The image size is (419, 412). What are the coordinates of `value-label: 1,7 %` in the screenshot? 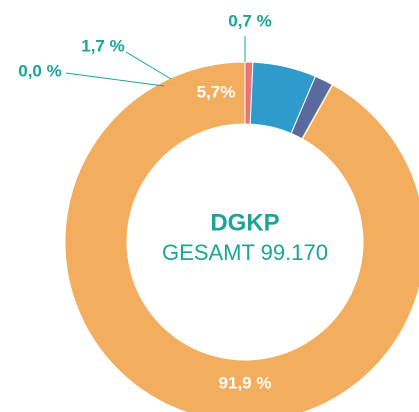 It's located at (102, 45).